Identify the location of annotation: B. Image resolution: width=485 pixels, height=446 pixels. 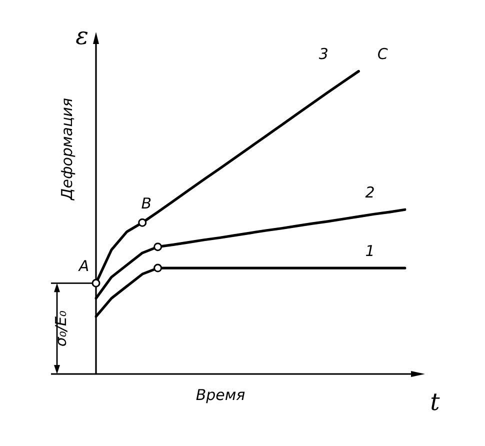
(146, 203).